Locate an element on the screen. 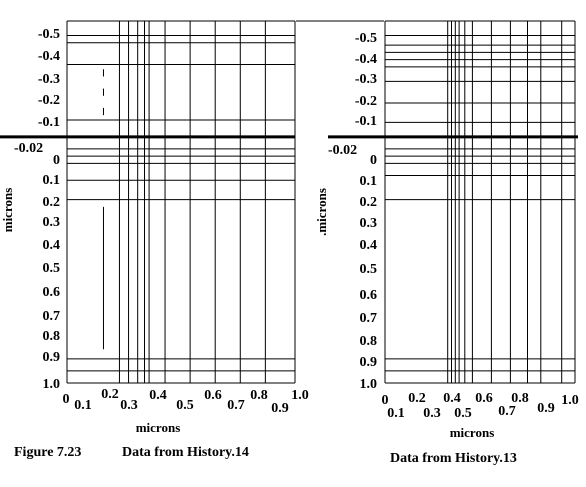 The height and width of the screenshot is (487, 586). figure-label: Figure 7.23 is located at coordinates (48, 452).